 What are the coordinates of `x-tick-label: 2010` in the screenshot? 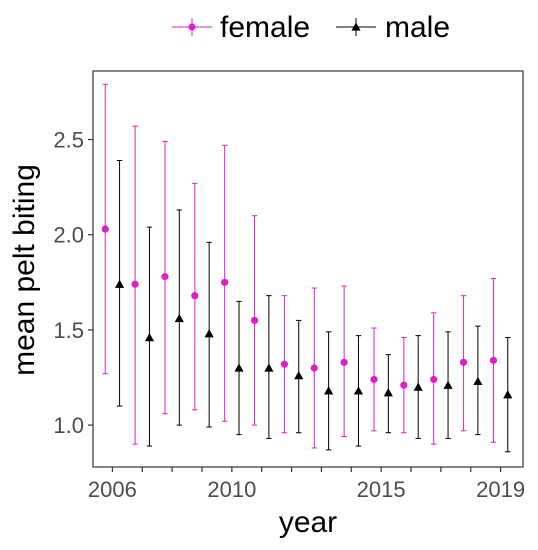 It's located at (231, 489).